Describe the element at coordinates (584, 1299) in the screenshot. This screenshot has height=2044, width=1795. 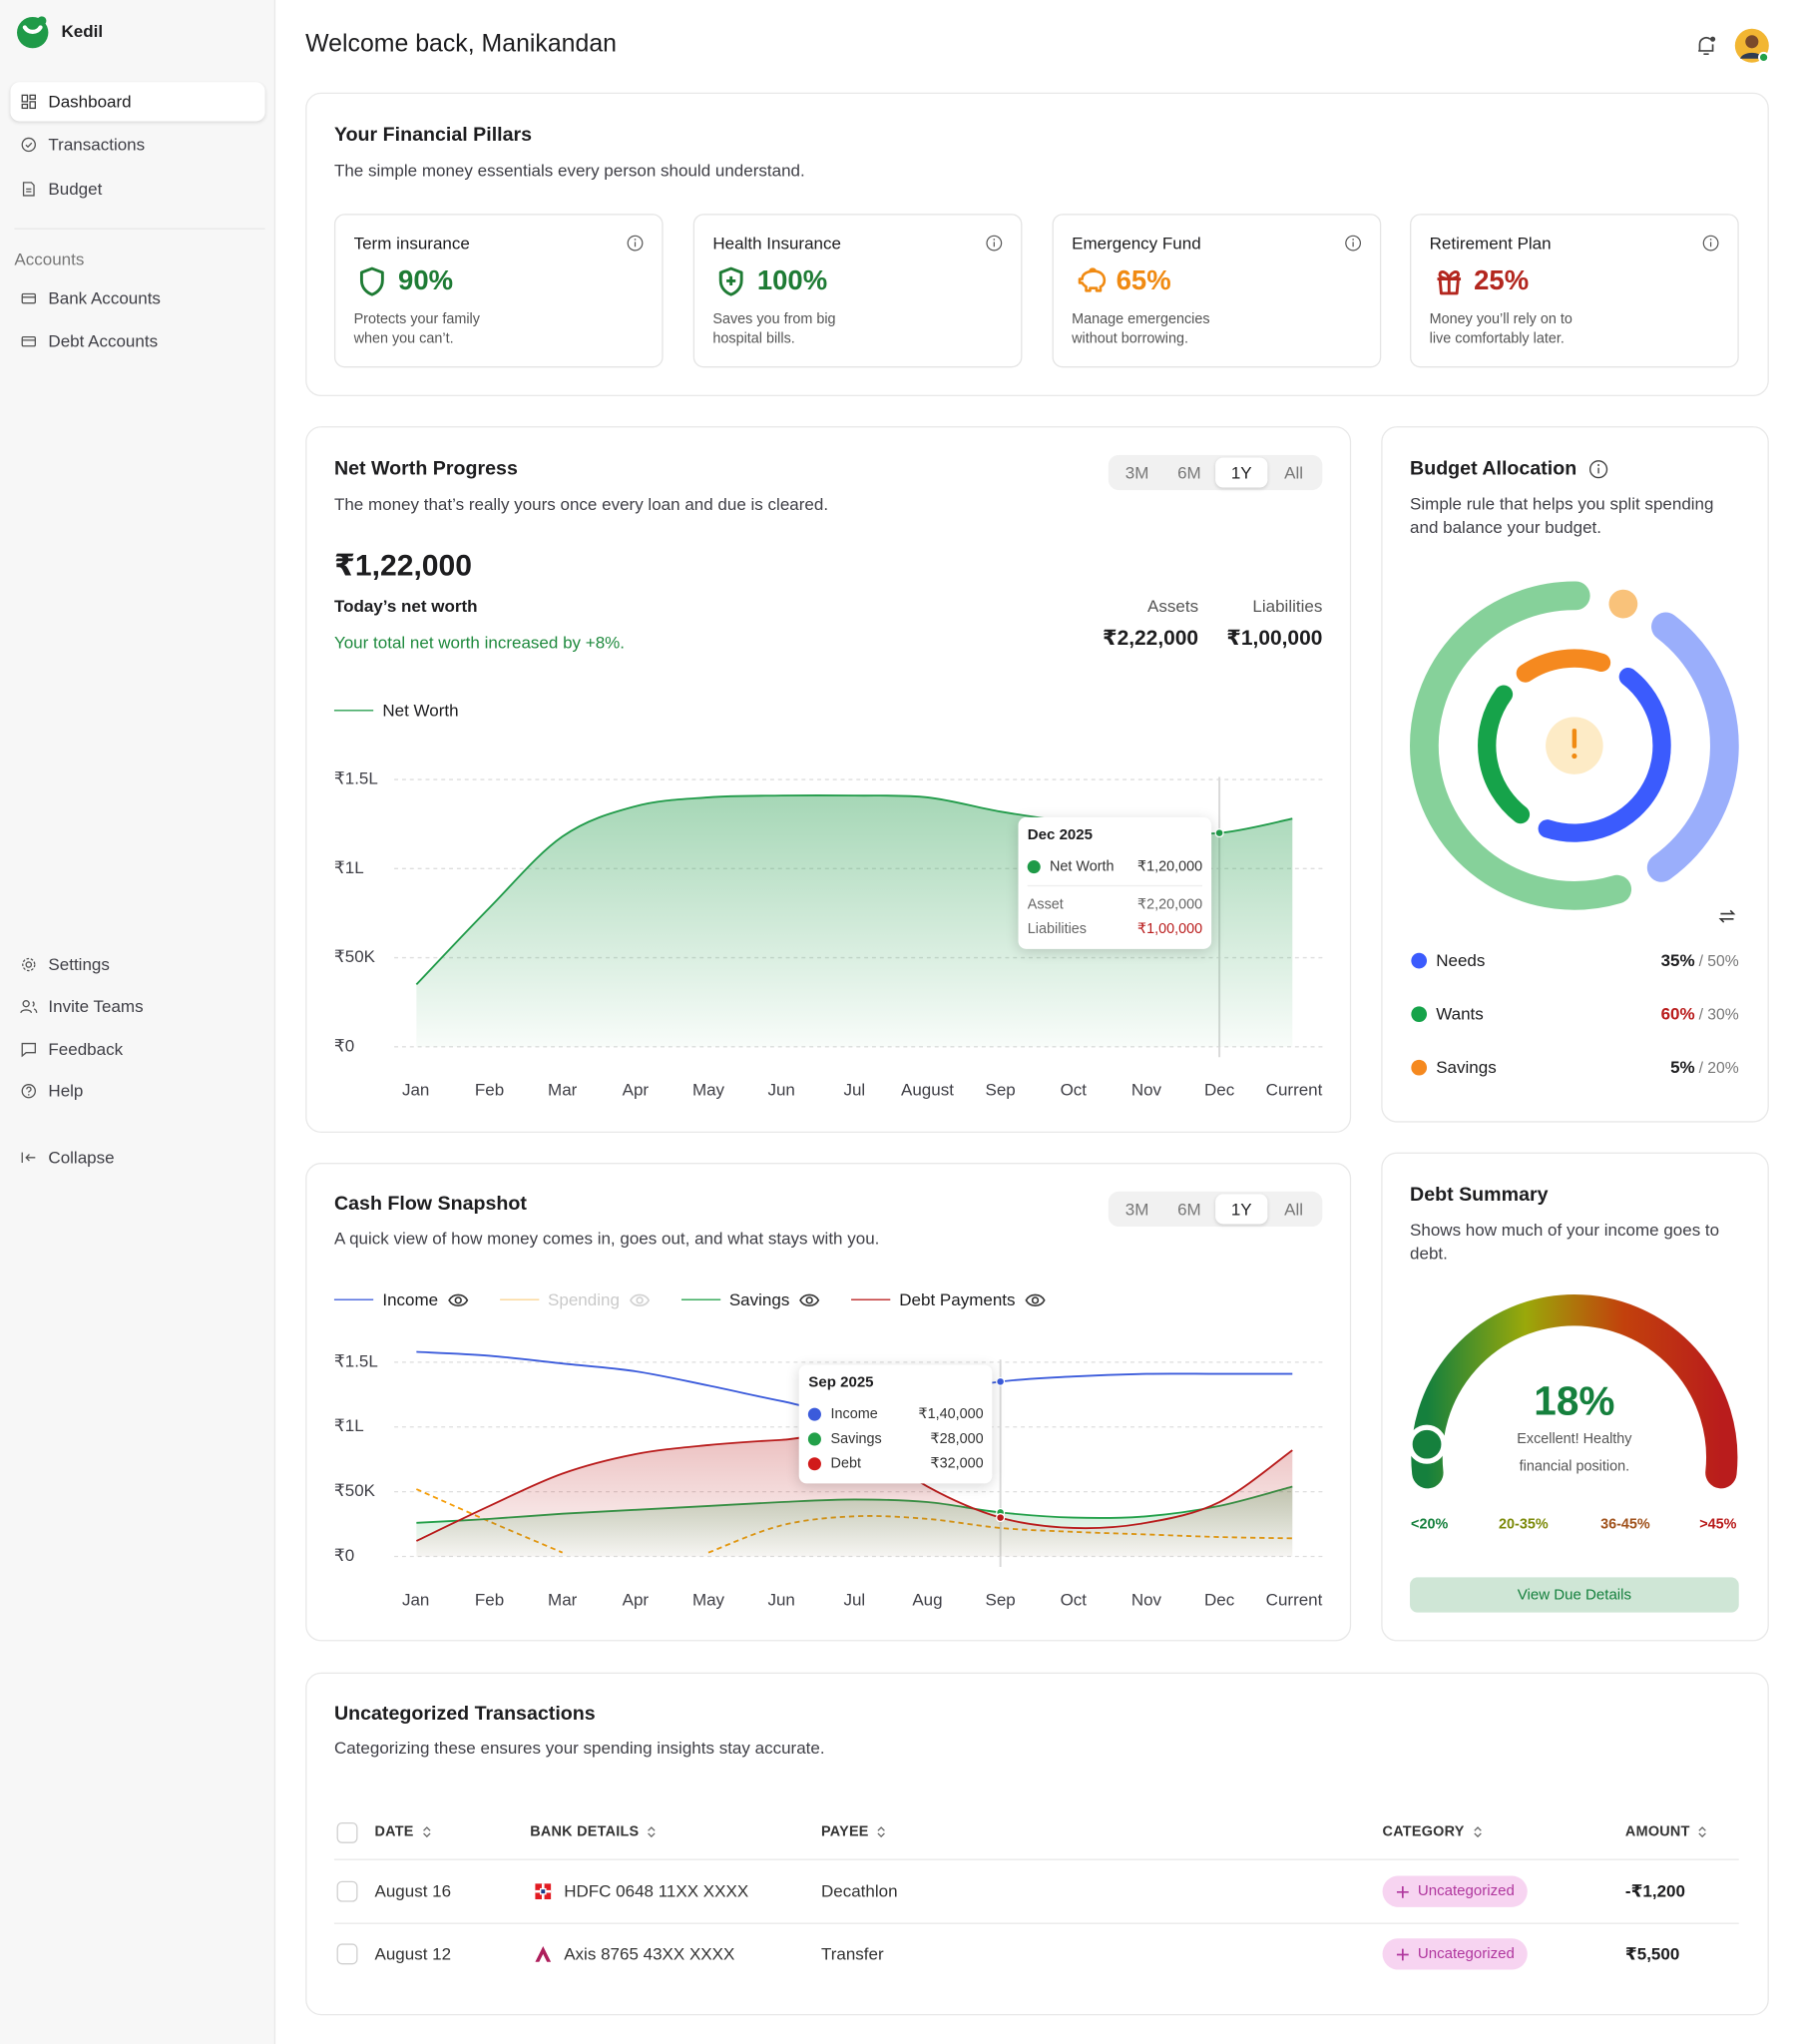
I see `legend-label: Spending` at that location.